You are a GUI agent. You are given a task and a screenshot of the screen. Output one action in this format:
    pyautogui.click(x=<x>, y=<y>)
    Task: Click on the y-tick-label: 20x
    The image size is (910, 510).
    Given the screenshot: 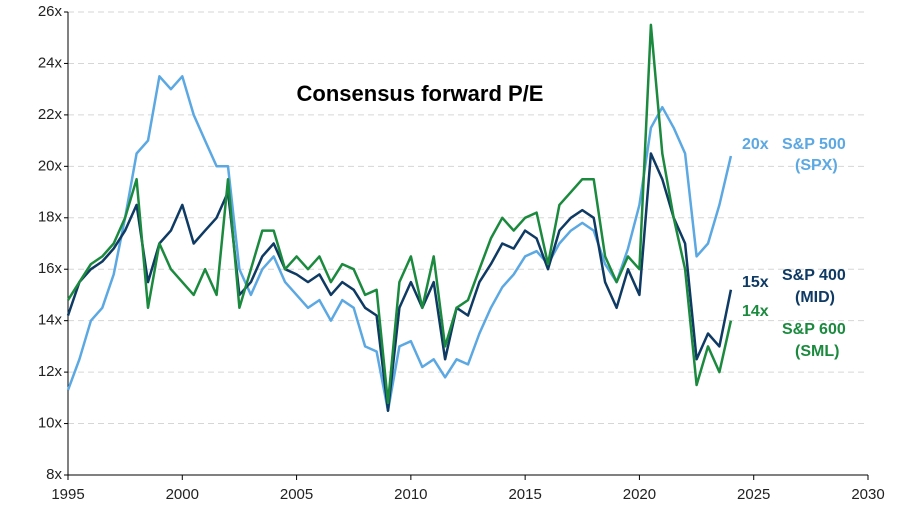 What is the action you would take?
    pyautogui.click(x=50, y=165)
    